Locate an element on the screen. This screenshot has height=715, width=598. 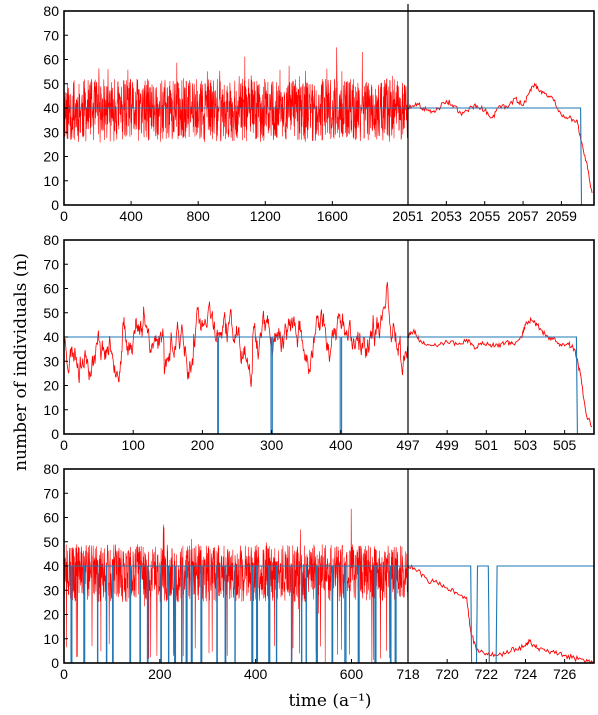
x-tick-label: 1600 is located at coordinates (332, 216).